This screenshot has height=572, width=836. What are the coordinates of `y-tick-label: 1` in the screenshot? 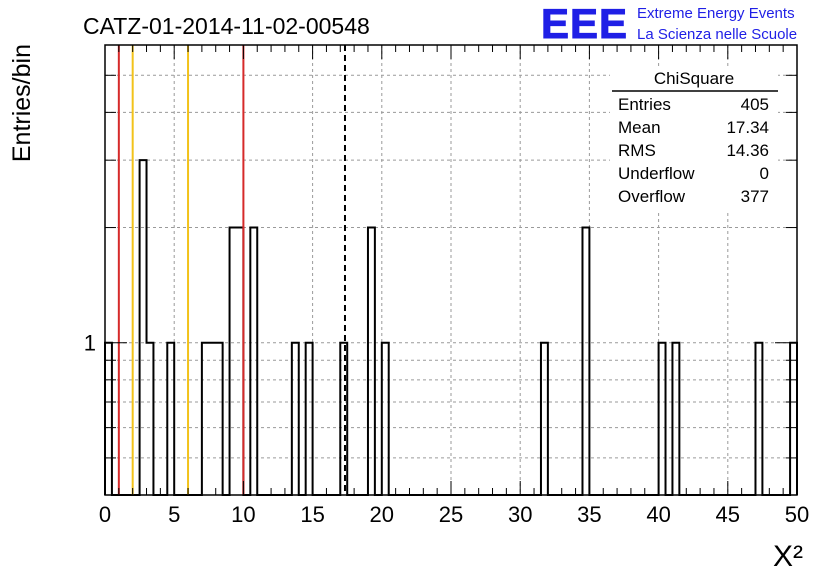 It's located at (90, 343).